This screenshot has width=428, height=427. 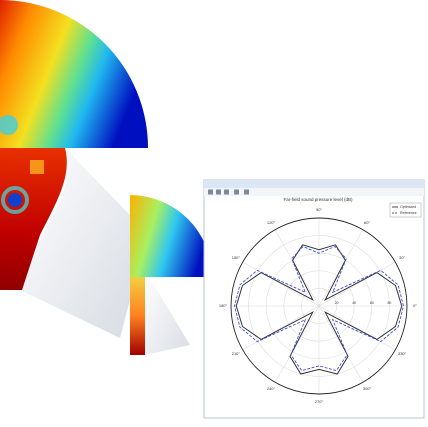 What do you see at coordinates (223, 305) in the screenshot?
I see `angle-label: 180°` at bounding box center [223, 305].